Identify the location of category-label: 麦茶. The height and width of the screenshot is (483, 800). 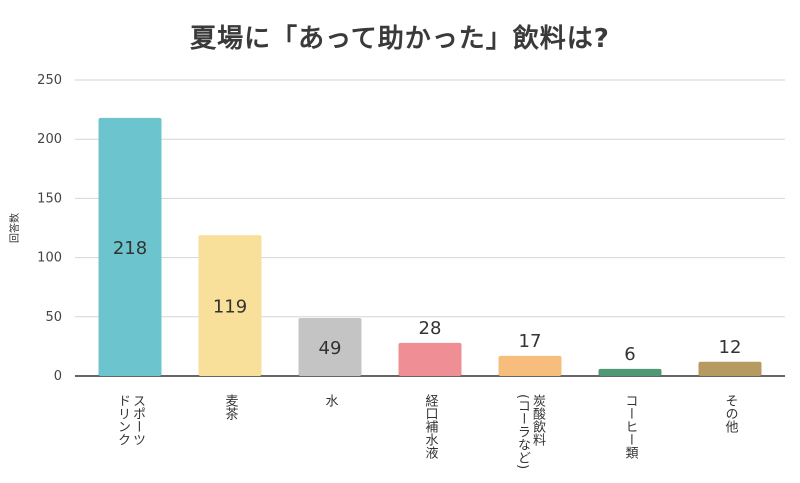
(231, 407).